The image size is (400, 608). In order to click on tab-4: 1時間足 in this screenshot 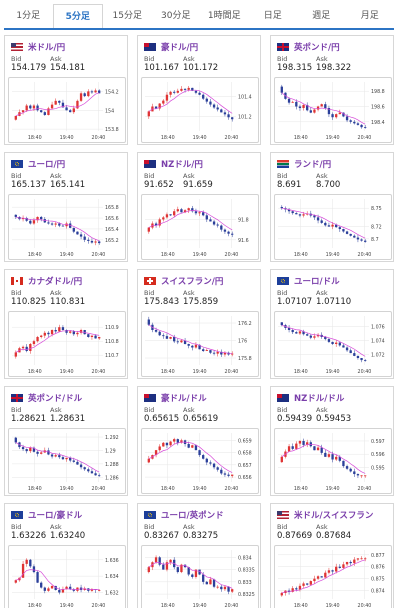, I will do `click(224, 16)`.